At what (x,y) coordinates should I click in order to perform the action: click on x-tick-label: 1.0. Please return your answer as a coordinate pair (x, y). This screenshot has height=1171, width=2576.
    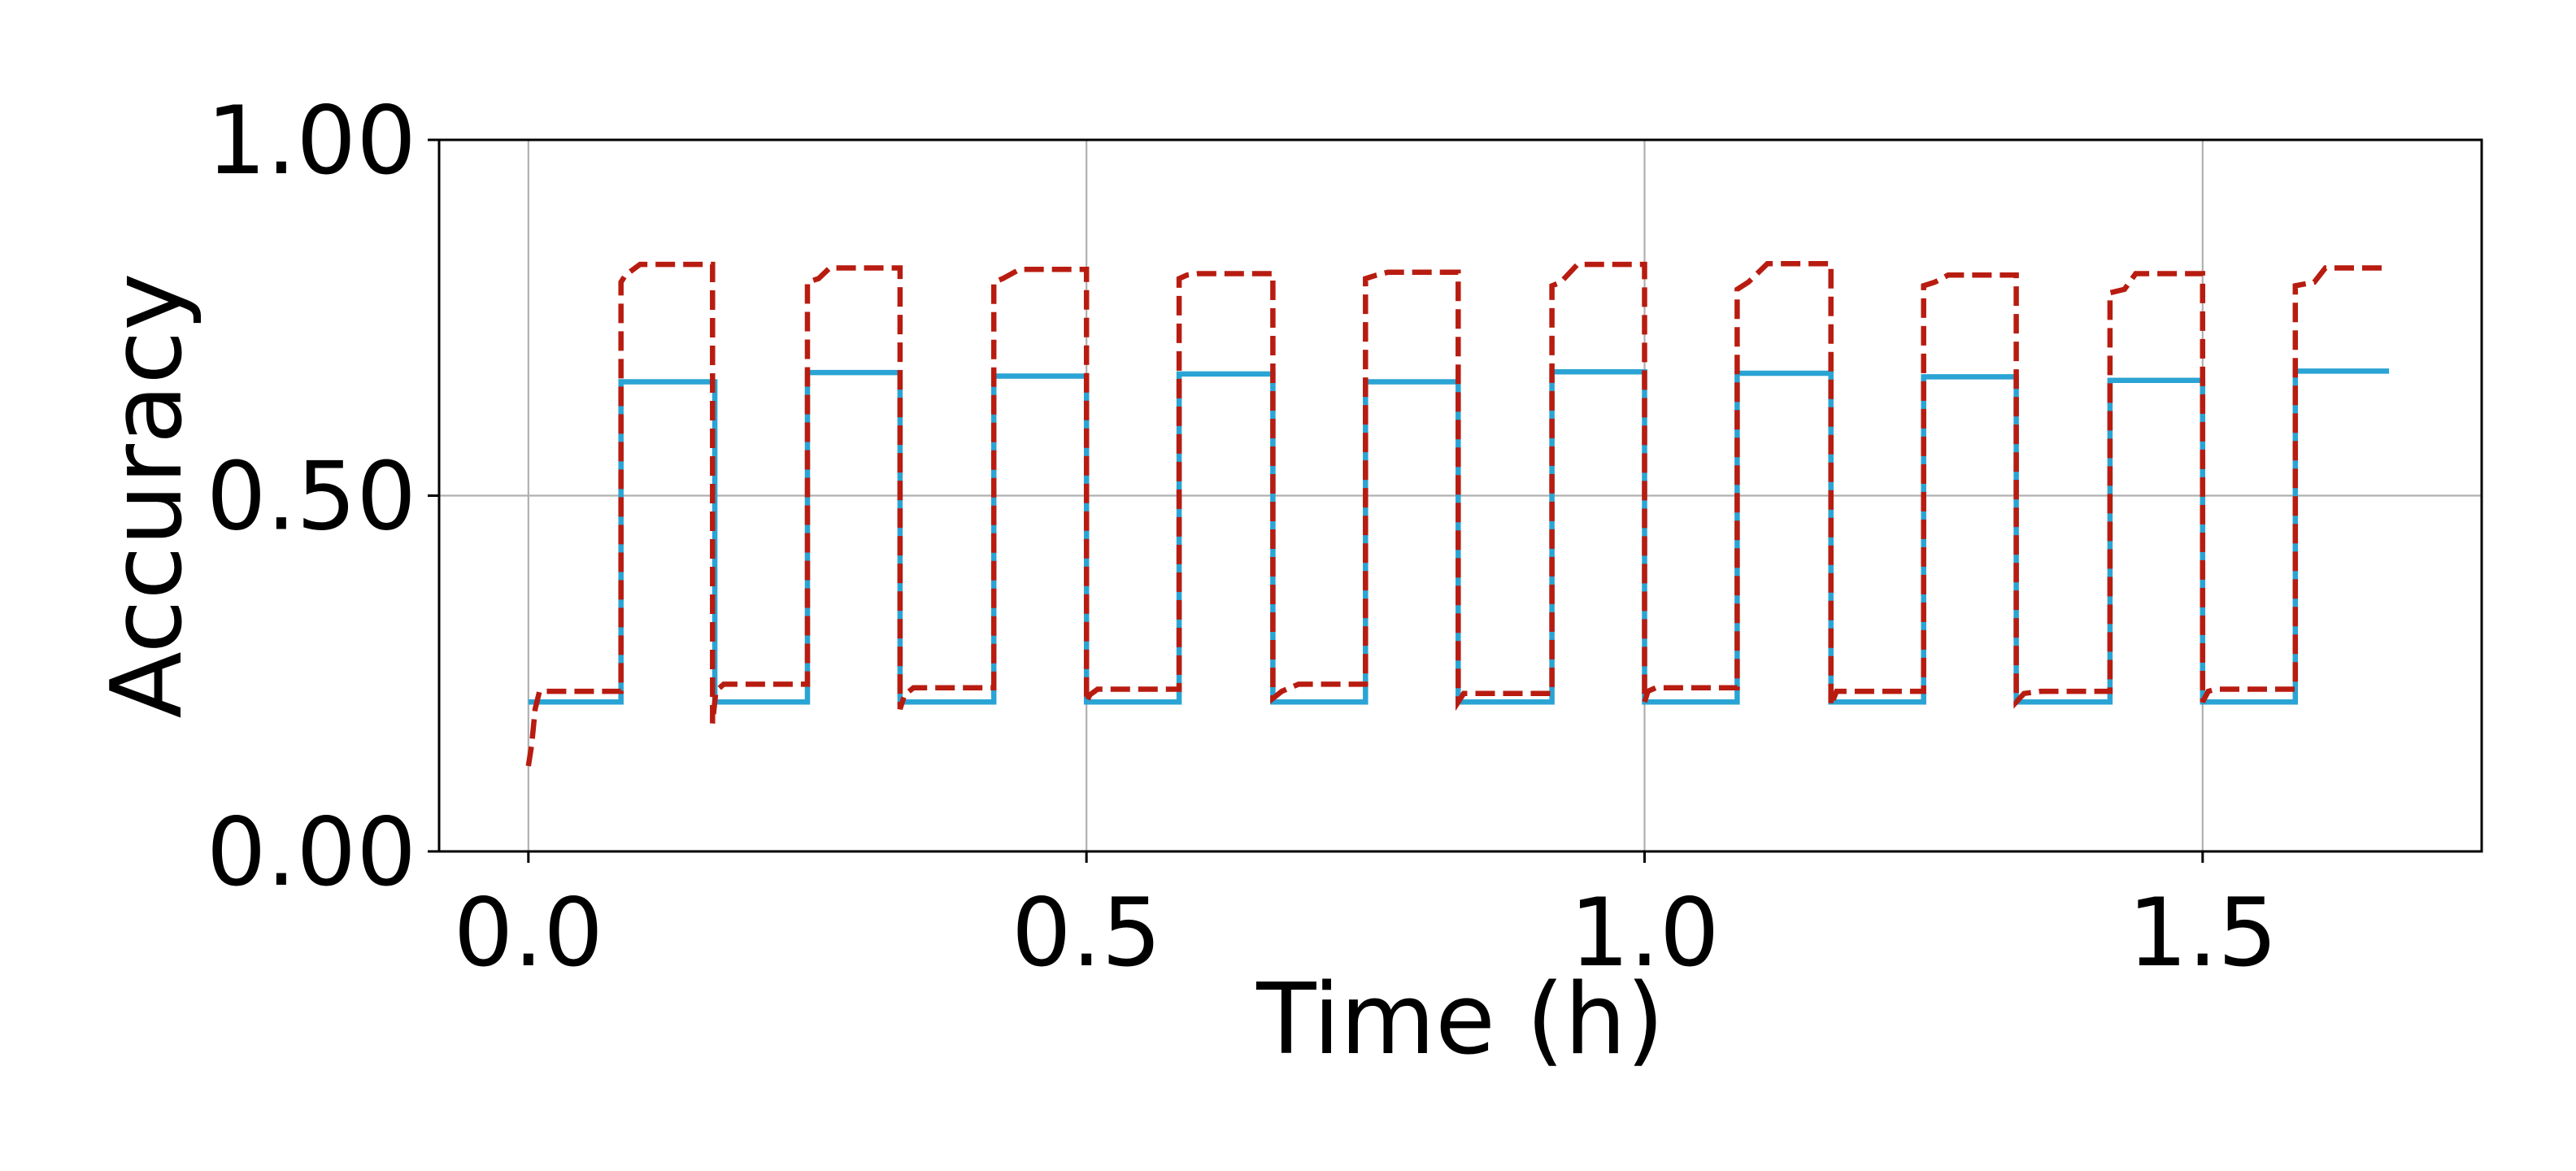
    Looking at the image, I should click on (1644, 933).